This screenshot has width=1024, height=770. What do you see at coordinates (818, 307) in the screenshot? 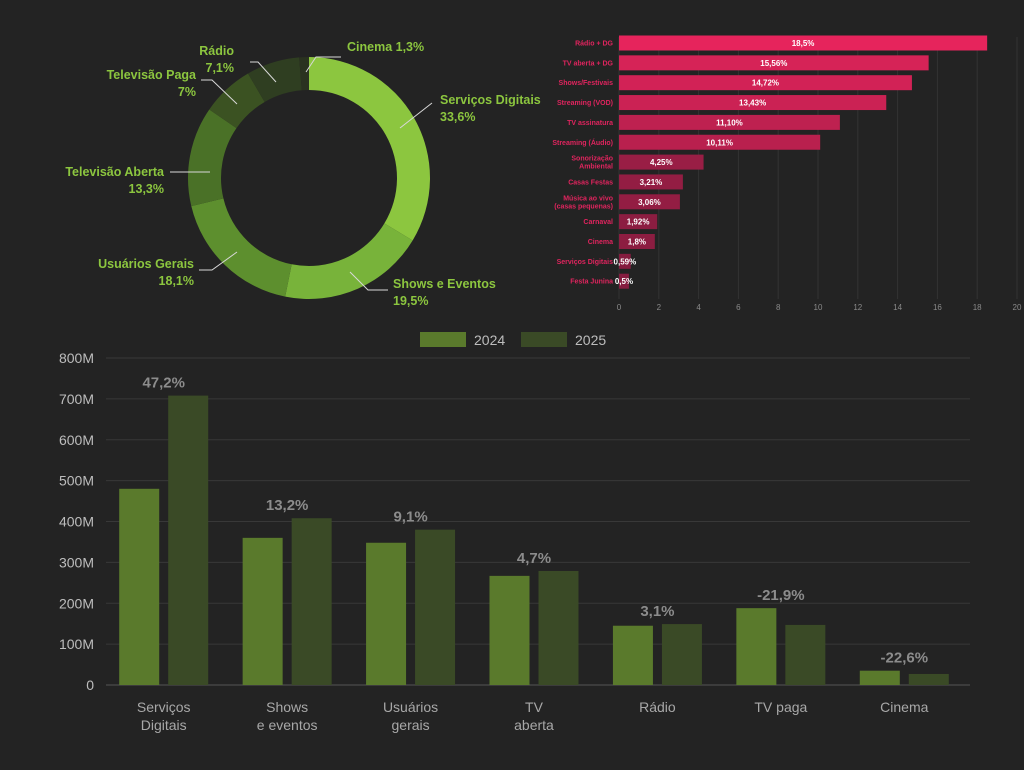
I see `hbar-x-tick-label: 10` at bounding box center [818, 307].